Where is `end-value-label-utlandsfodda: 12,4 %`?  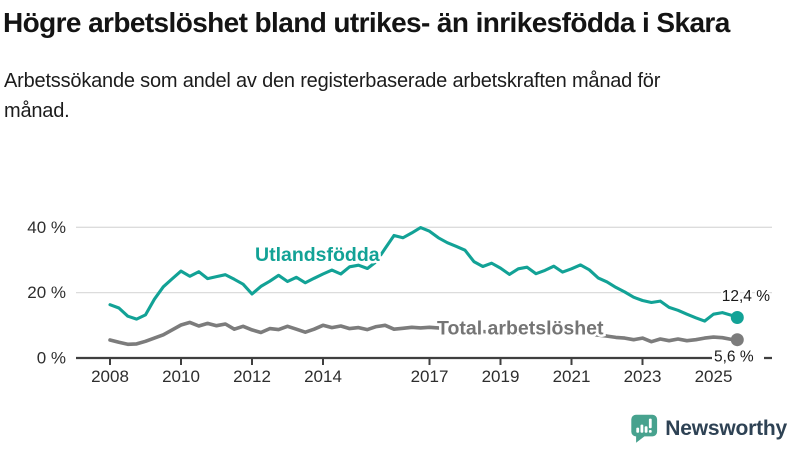 end-value-label-utlandsfodda: 12,4 % is located at coordinates (746, 296).